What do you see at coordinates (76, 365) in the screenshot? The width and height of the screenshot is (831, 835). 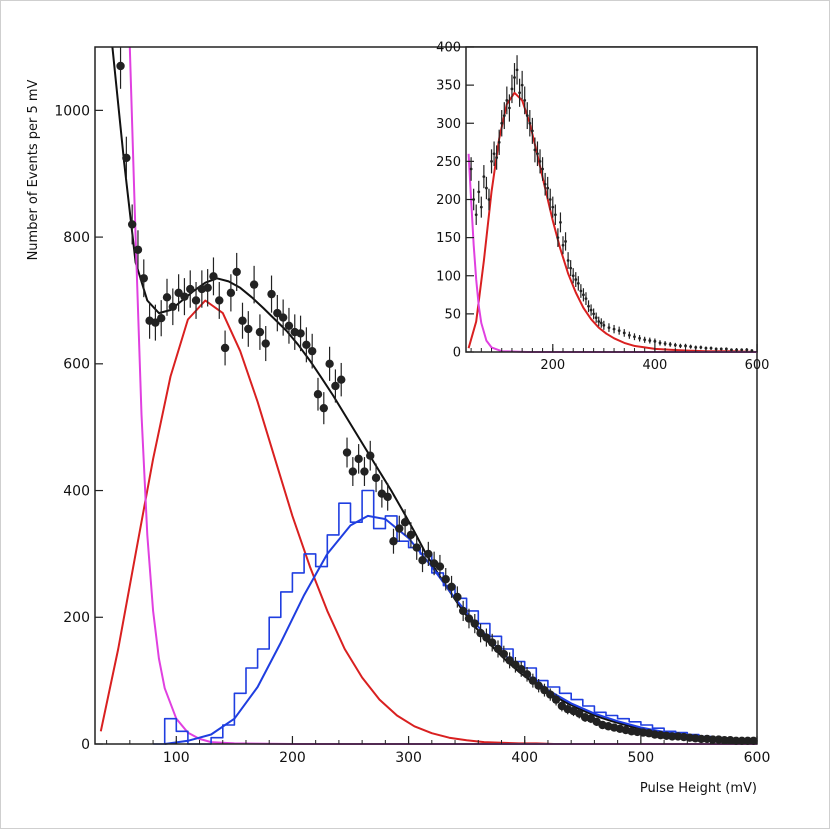 I see `main-y-tick-label: 600` at bounding box center [76, 365].